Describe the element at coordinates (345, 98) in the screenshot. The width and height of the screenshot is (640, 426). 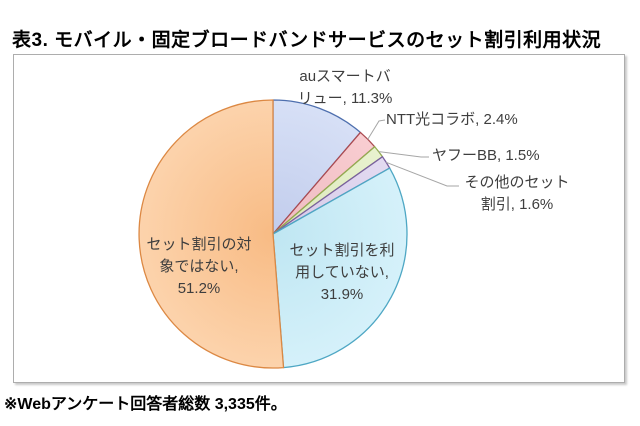
I see `label-line: リュー, 11.3%` at that location.